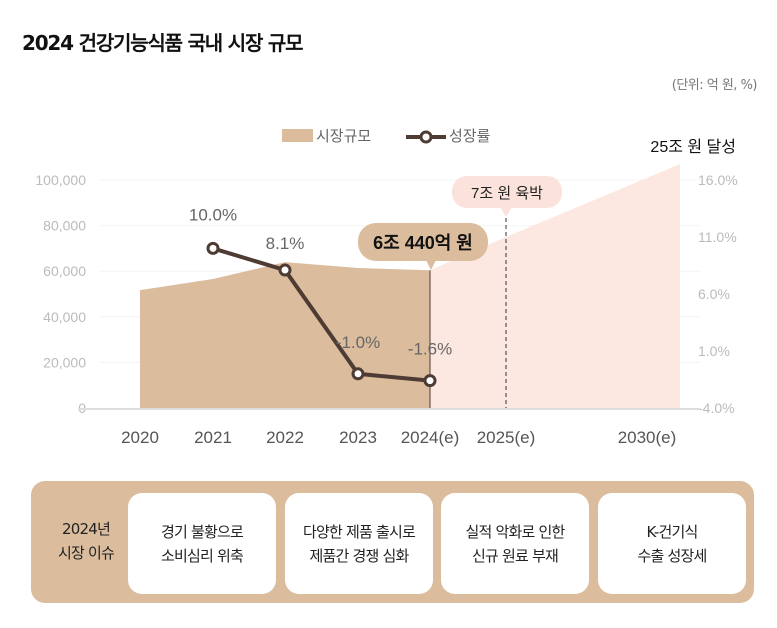 This screenshot has width=777, height=628. I want to click on left-tick-label: 40,000, so click(64, 317).